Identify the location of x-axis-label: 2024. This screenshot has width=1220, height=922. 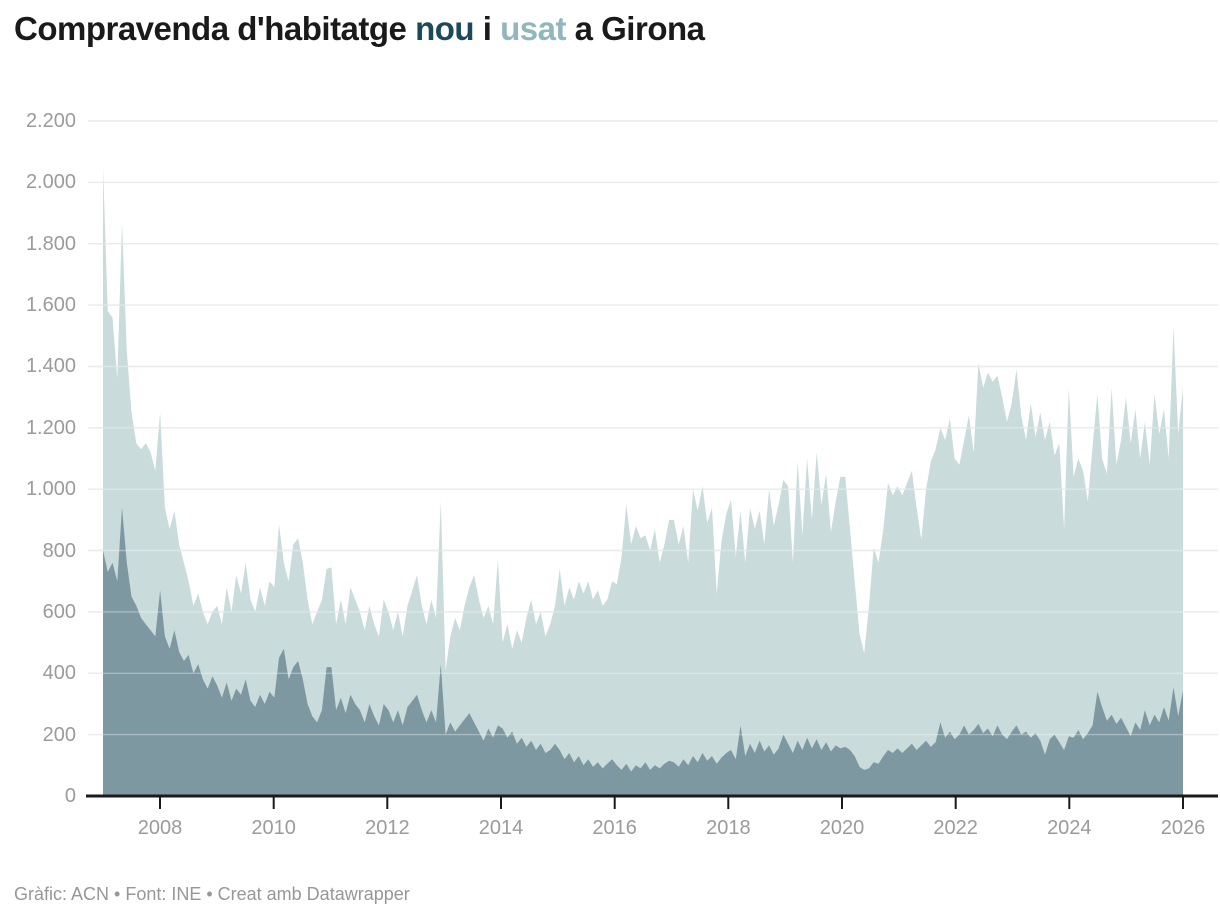
(1069, 828).